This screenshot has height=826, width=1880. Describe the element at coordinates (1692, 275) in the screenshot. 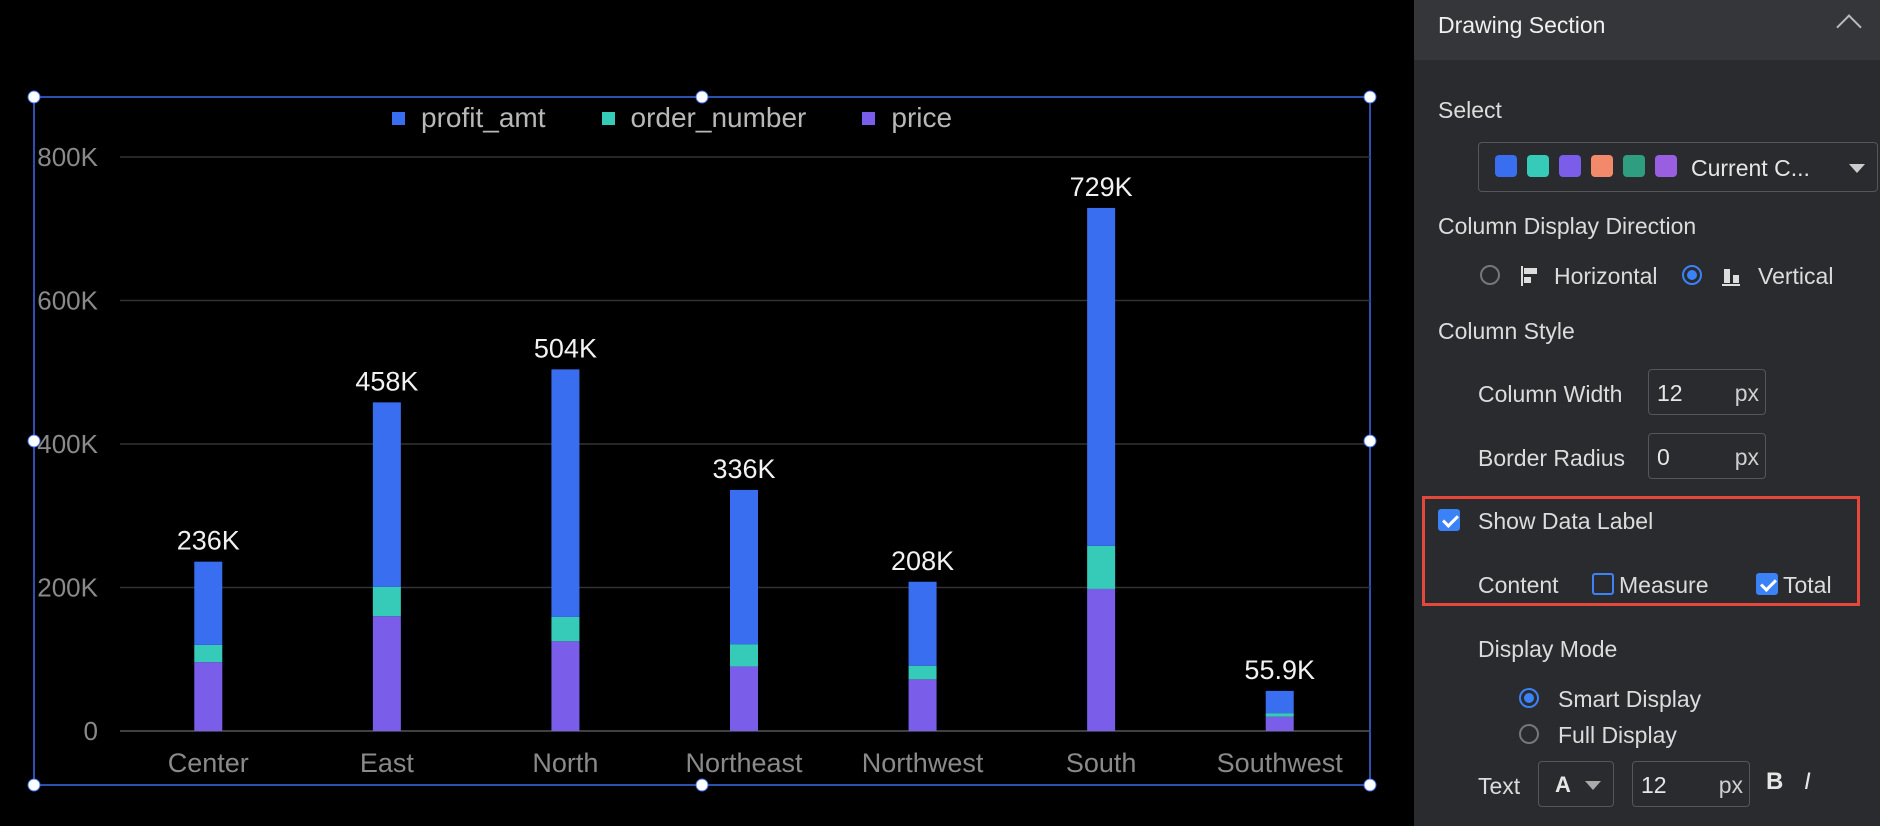

I see `radio-vertical` at that location.